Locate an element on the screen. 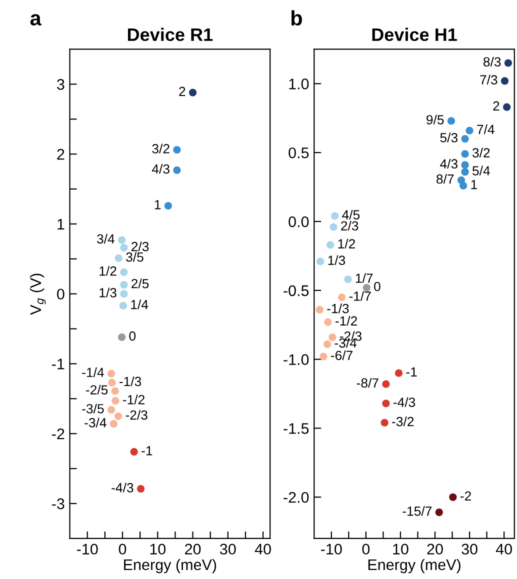  annotation: 4/5 is located at coordinates (351, 215).